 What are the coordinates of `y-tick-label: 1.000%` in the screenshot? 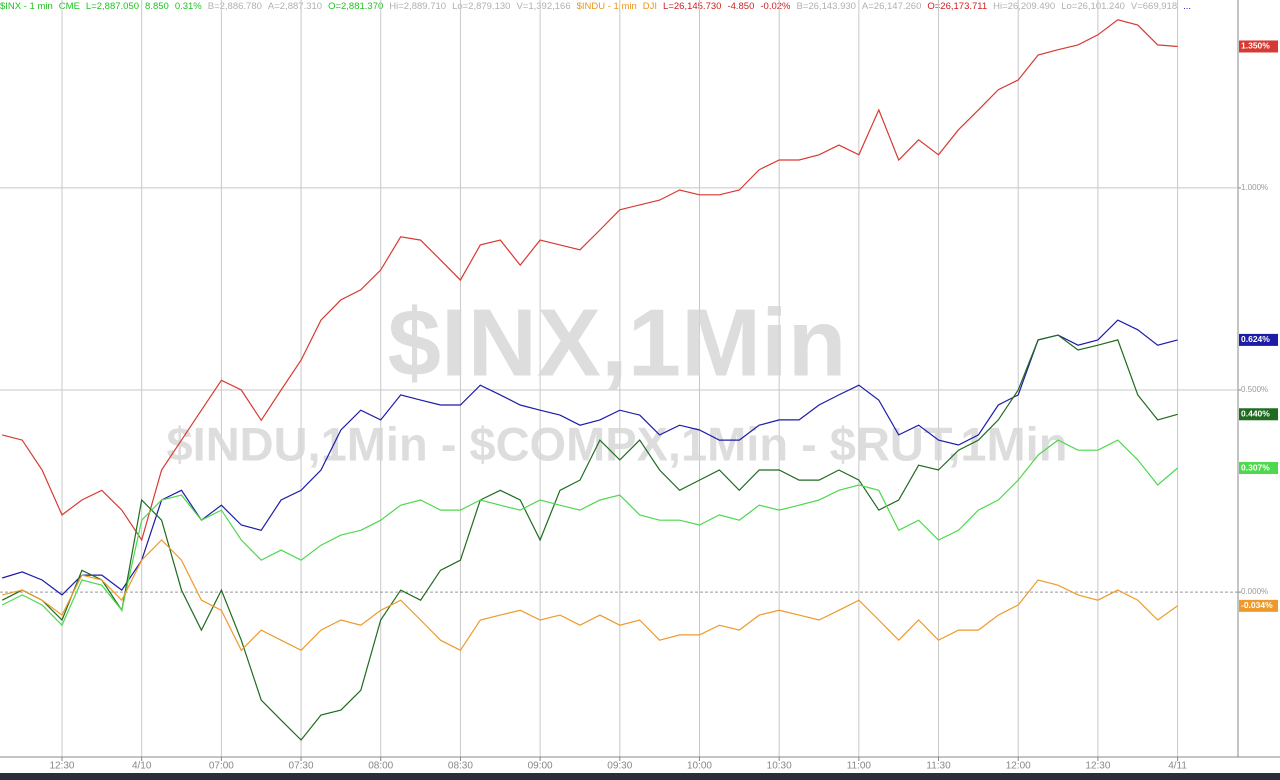 It's located at (1254, 187).